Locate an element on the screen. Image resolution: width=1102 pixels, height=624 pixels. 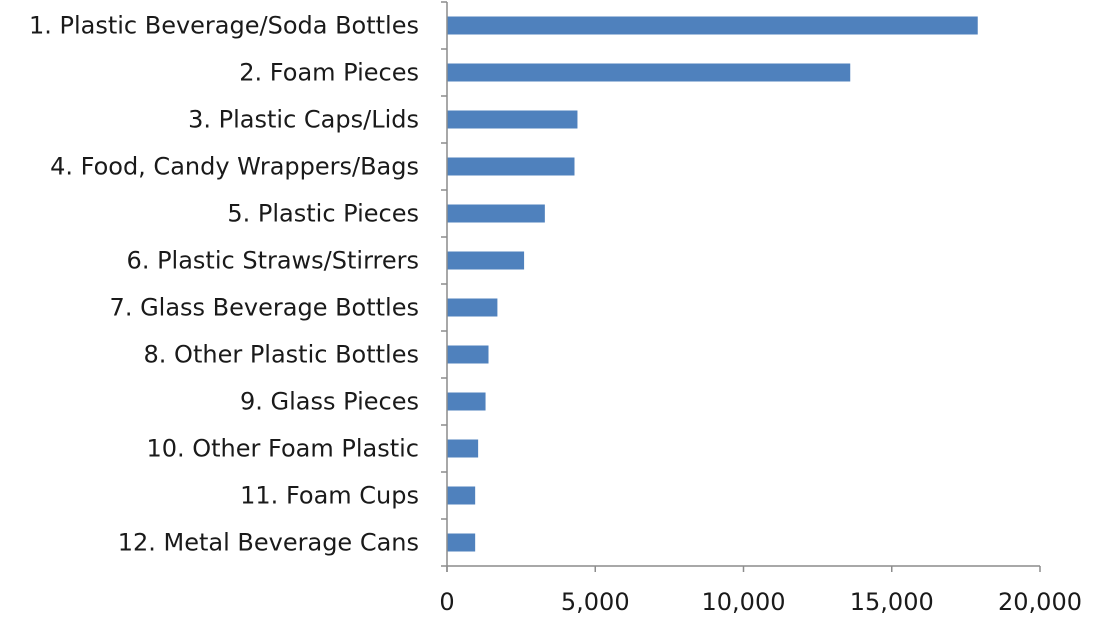
x-tick-label-2: 5,000 is located at coordinates (595, 602).